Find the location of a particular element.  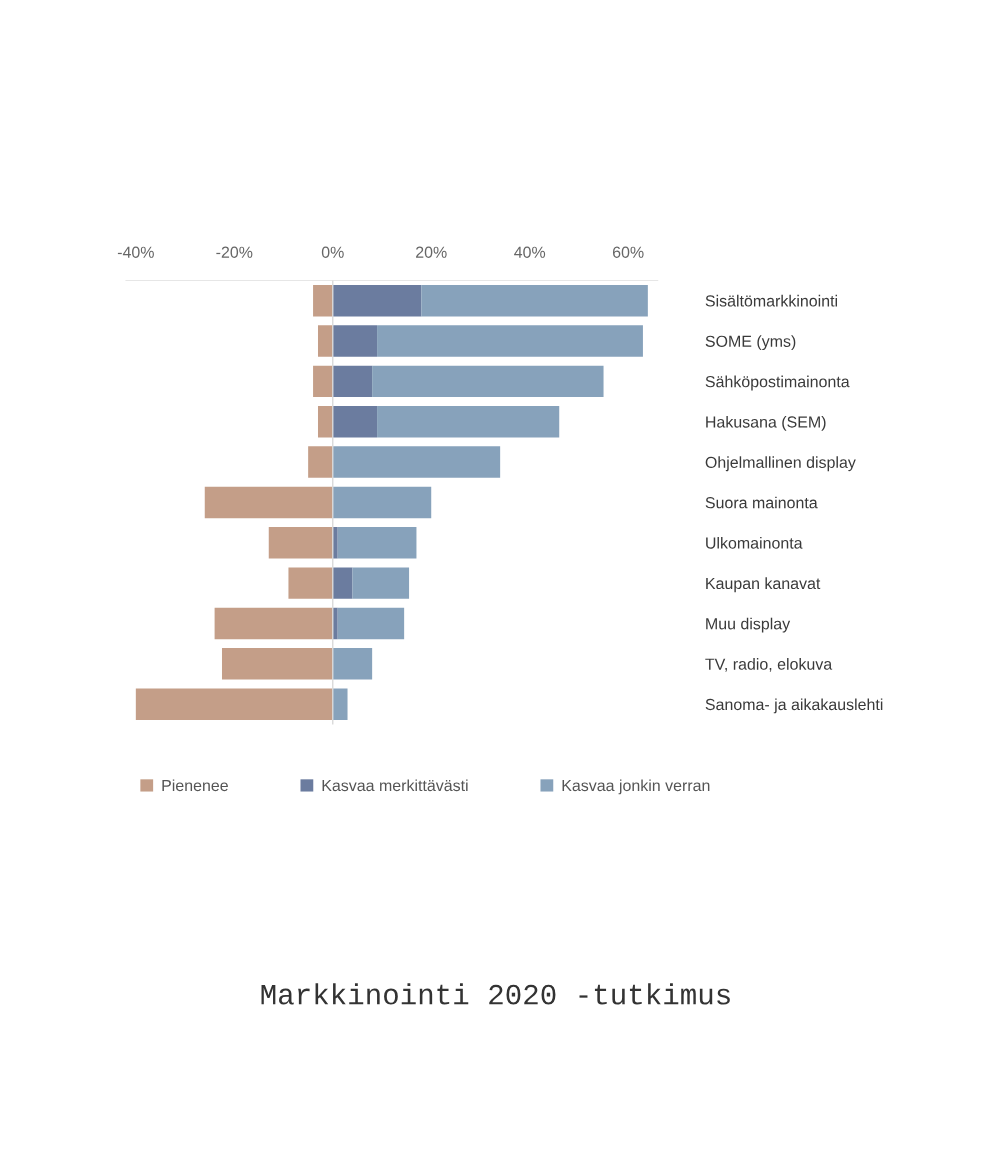

y-tick-label: Kaupan kanavat is located at coordinates (763, 585).